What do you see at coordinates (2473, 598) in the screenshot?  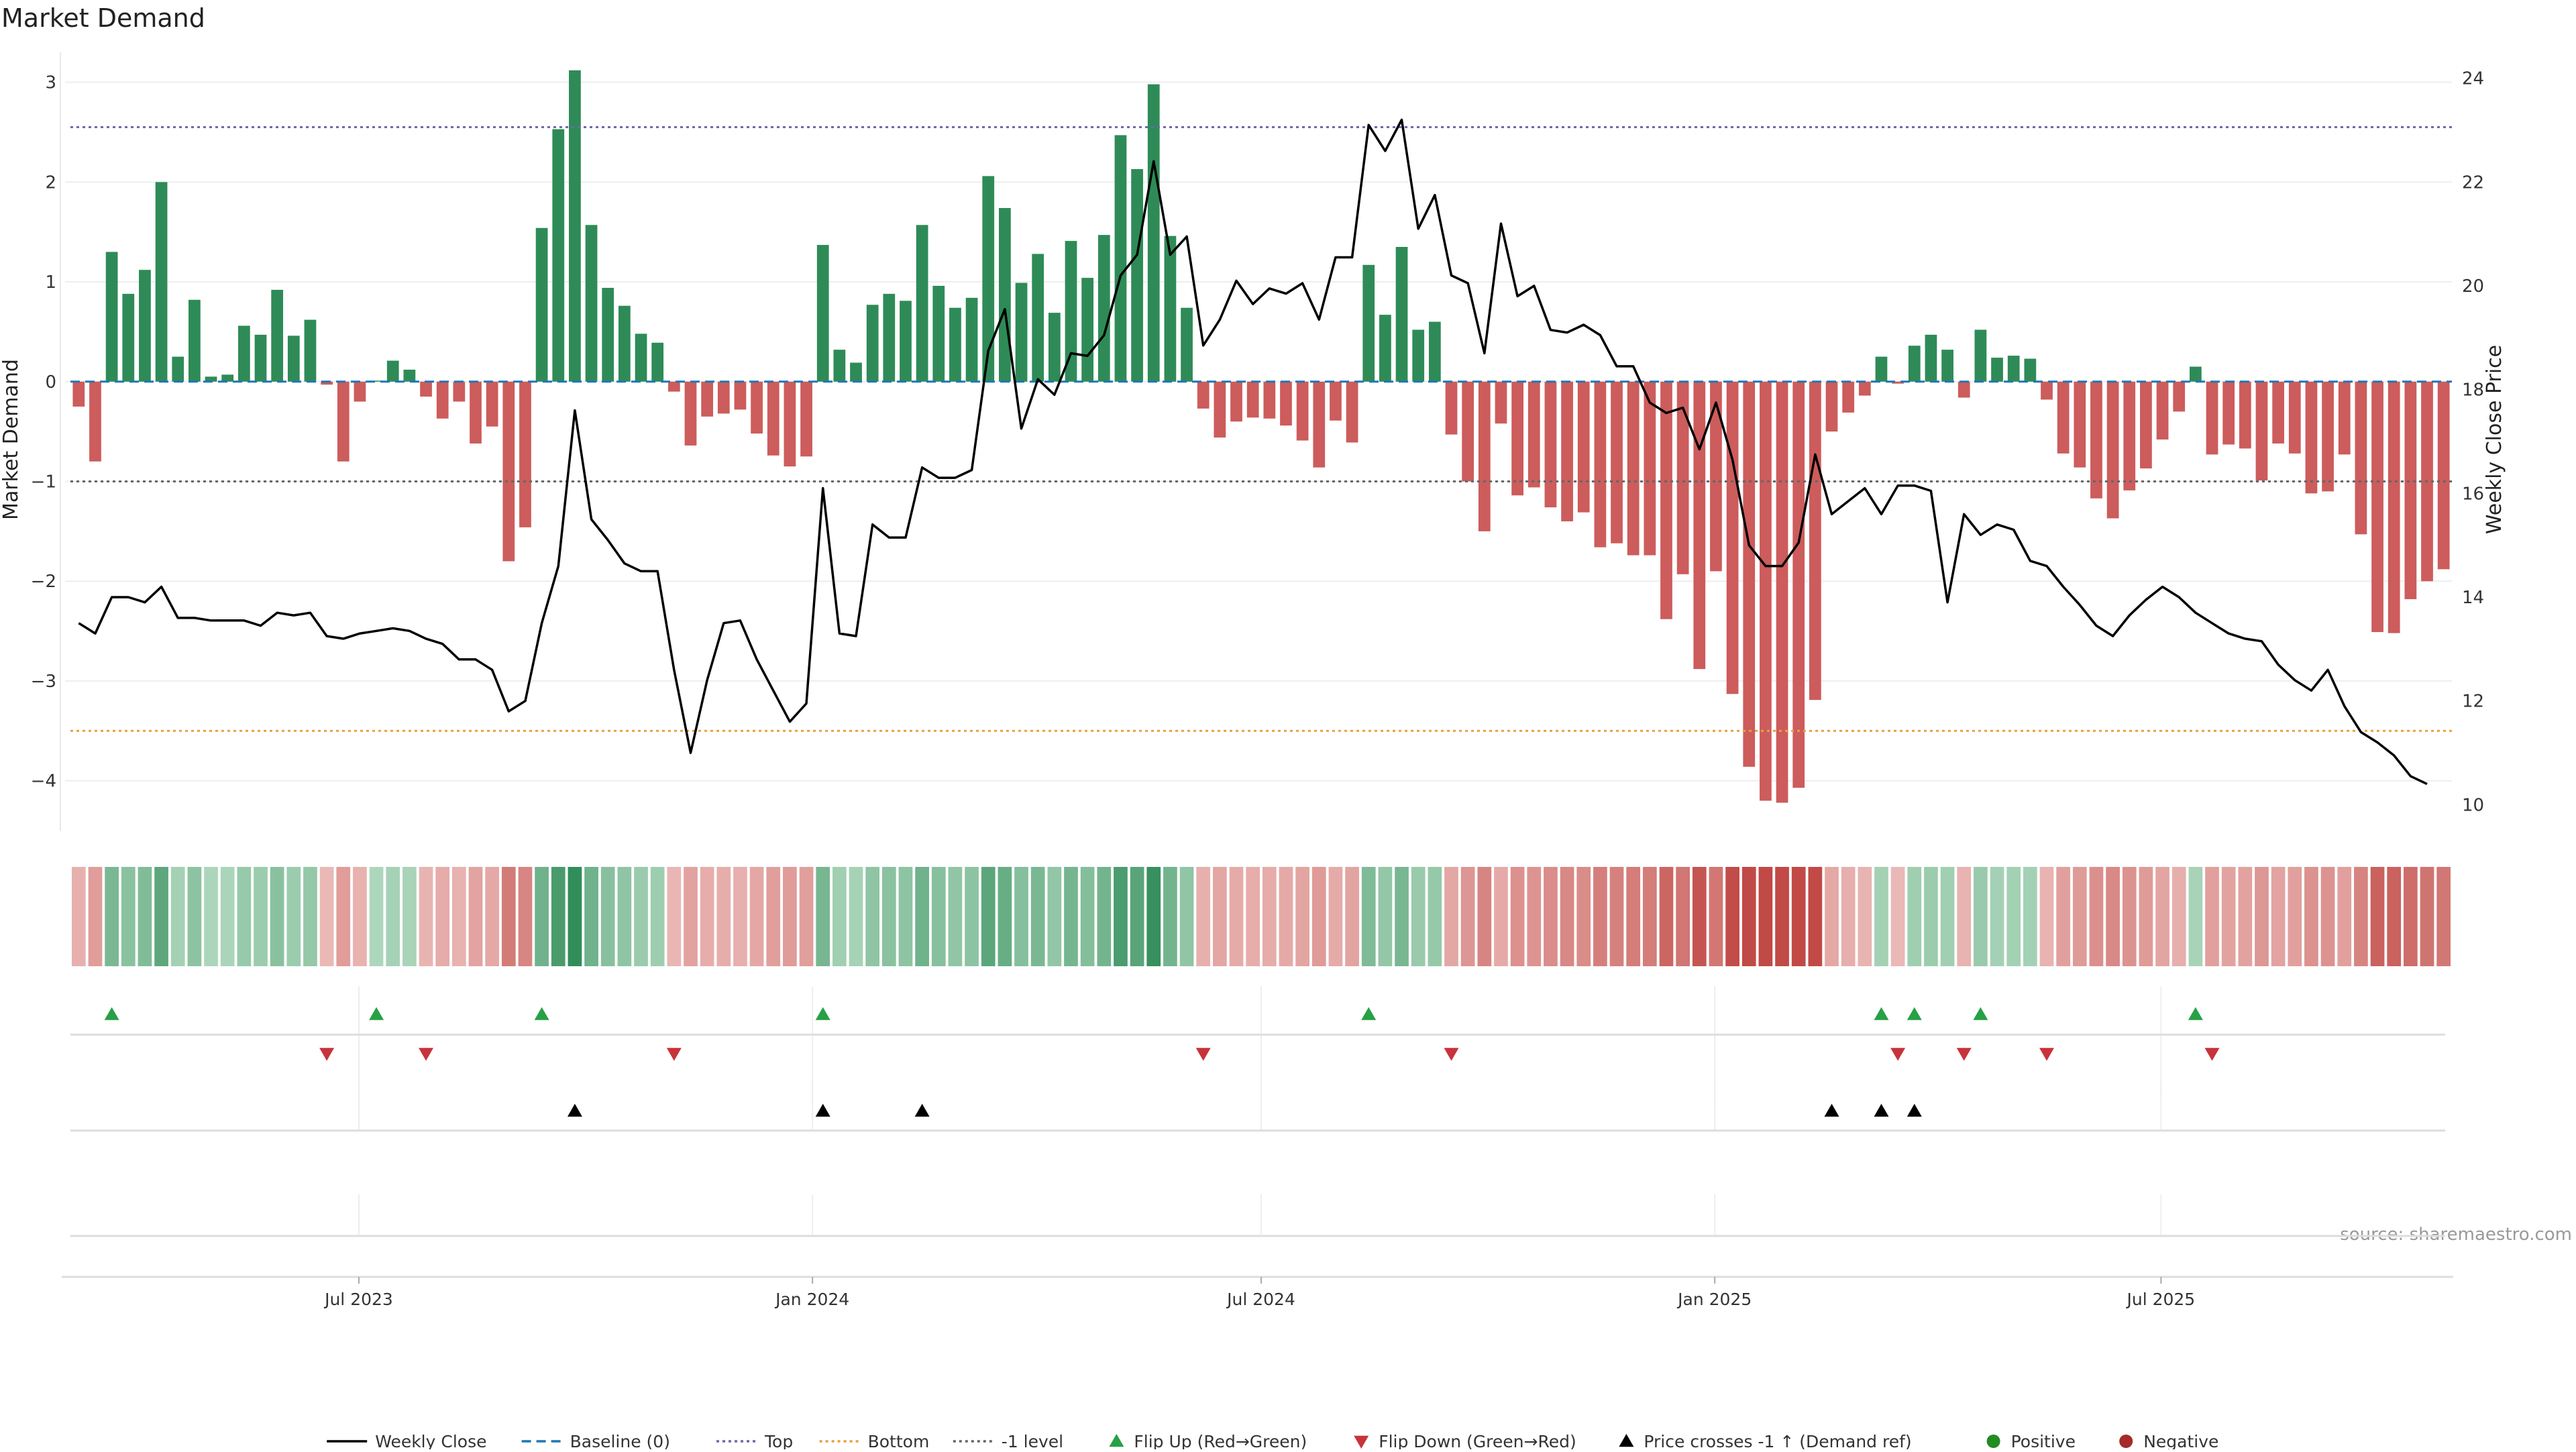 I see `y2-tick-label: 14` at bounding box center [2473, 598].